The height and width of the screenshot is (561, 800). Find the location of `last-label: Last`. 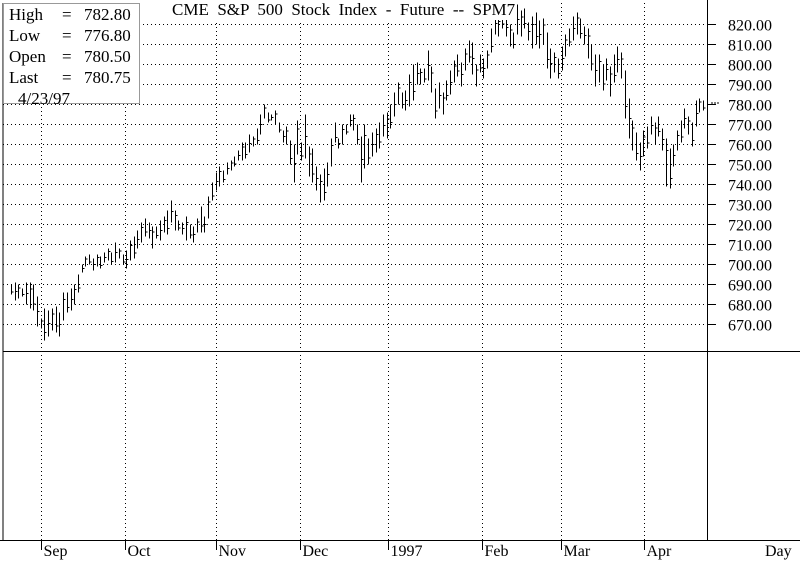

last-label: Last is located at coordinates (24, 77).